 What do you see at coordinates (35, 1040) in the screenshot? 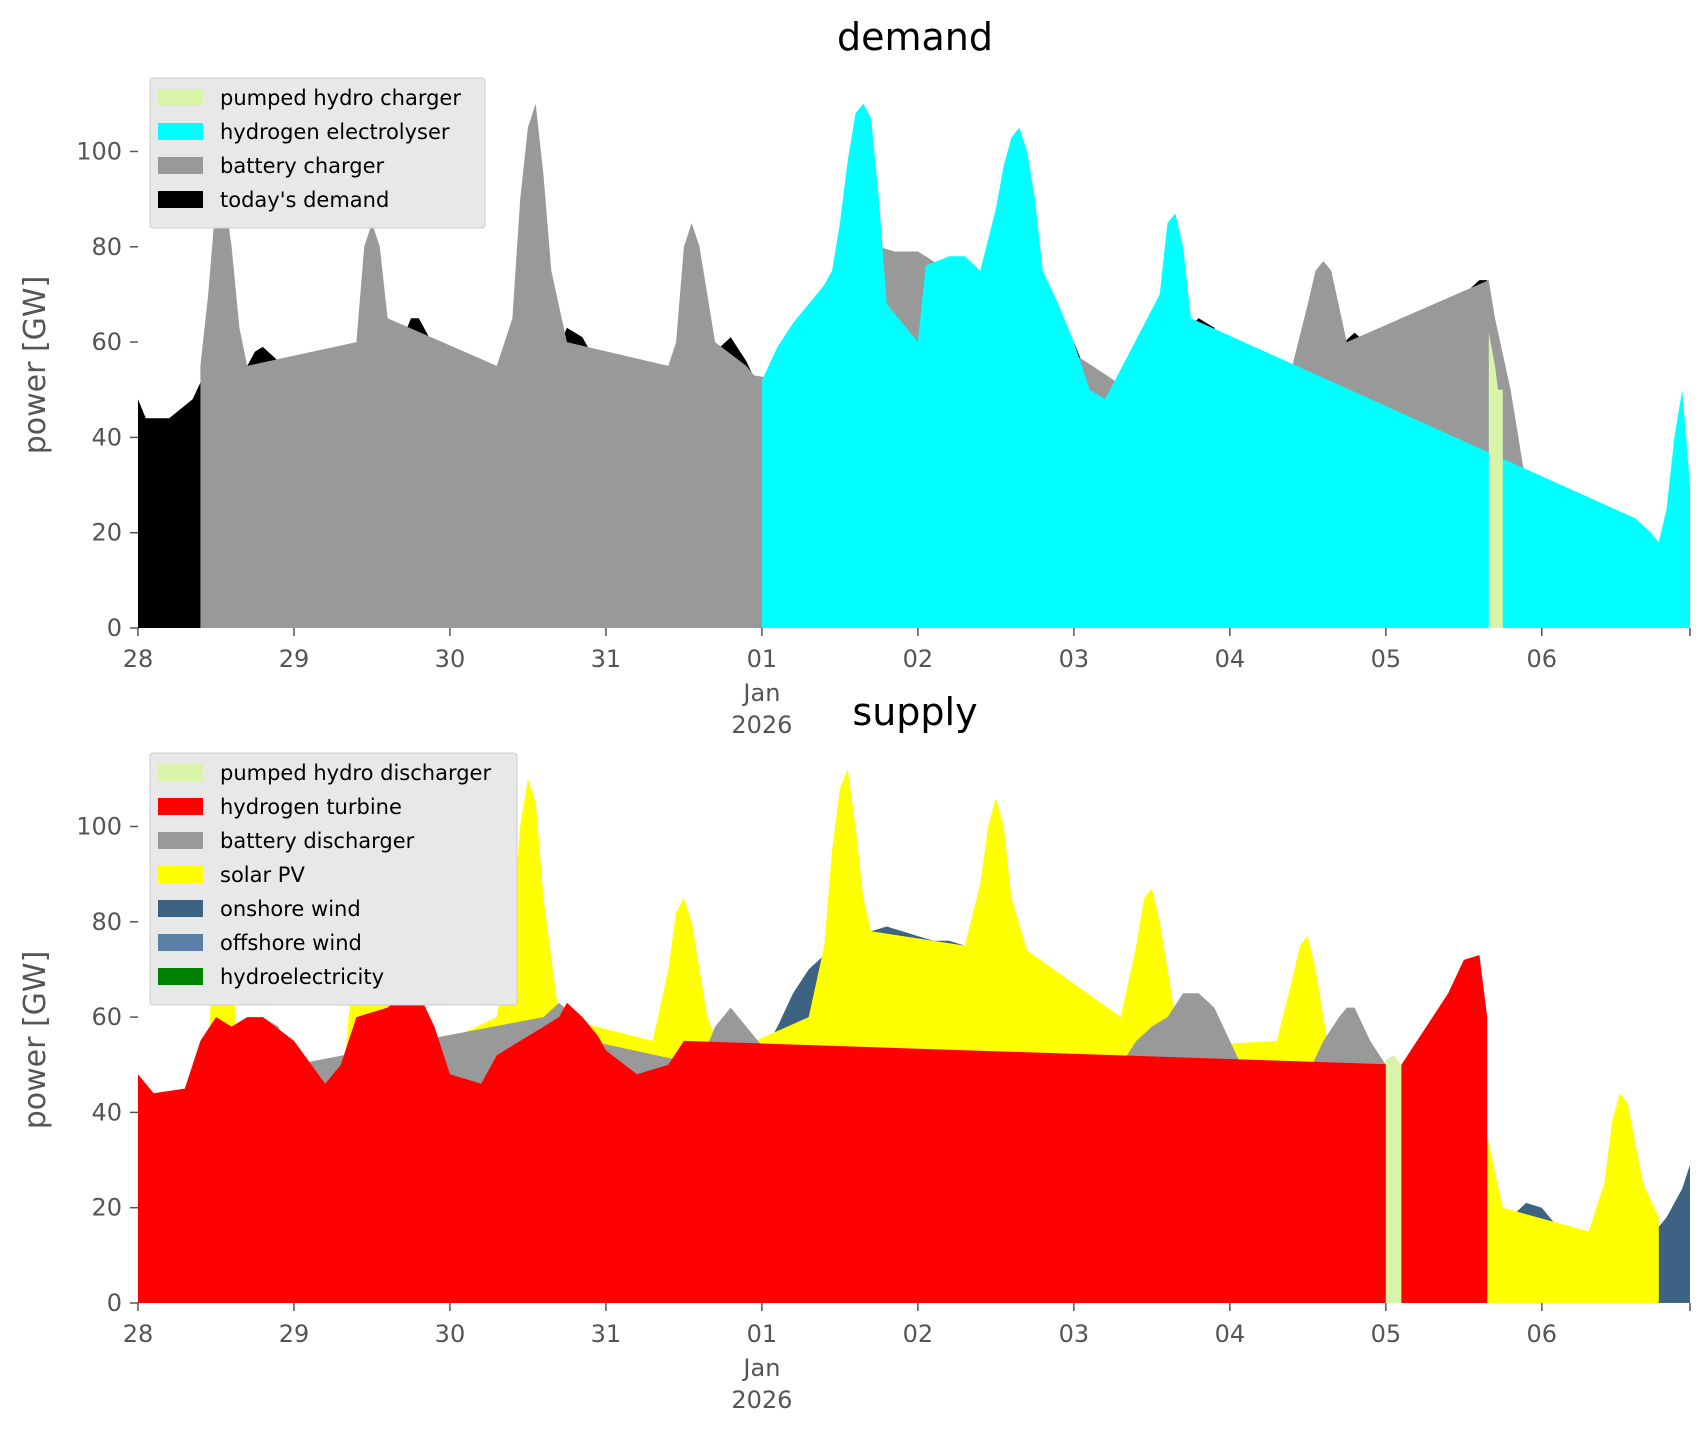
I see `supply-y-axis-label: power [GW]` at bounding box center [35, 1040].